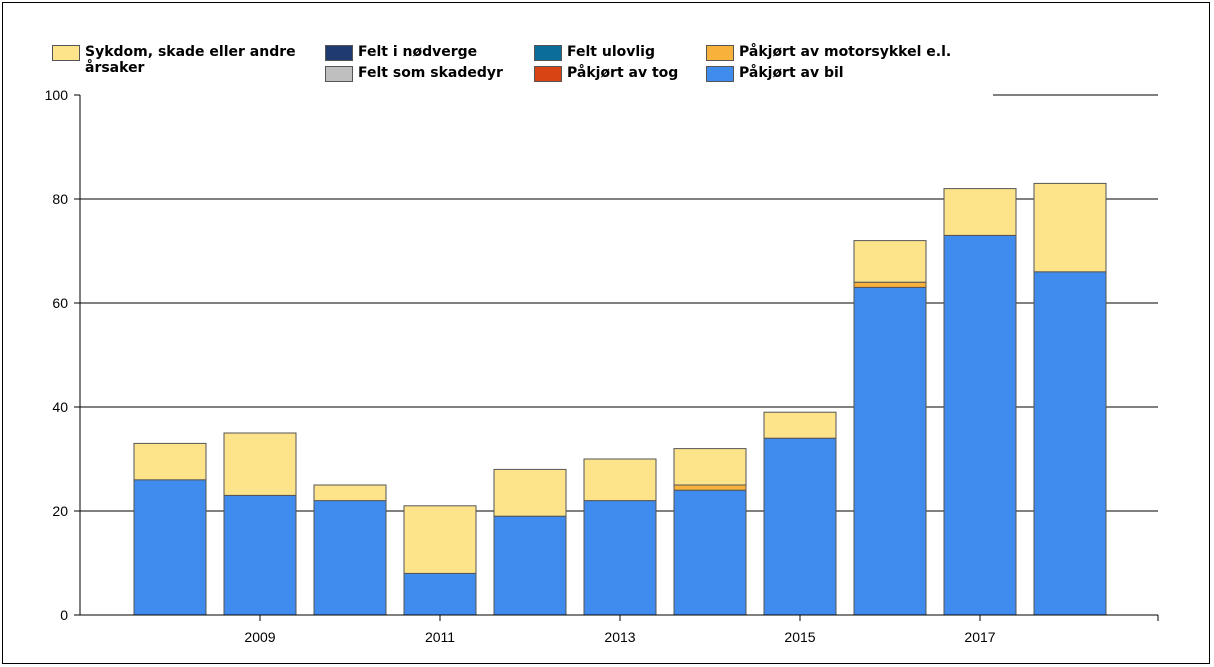 The width and height of the screenshot is (1214, 667). Describe the element at coordinates (791, 73) in the screenshot. I see `legend-label-pakjort-av-bil: Påkjørt av bil` at that location.